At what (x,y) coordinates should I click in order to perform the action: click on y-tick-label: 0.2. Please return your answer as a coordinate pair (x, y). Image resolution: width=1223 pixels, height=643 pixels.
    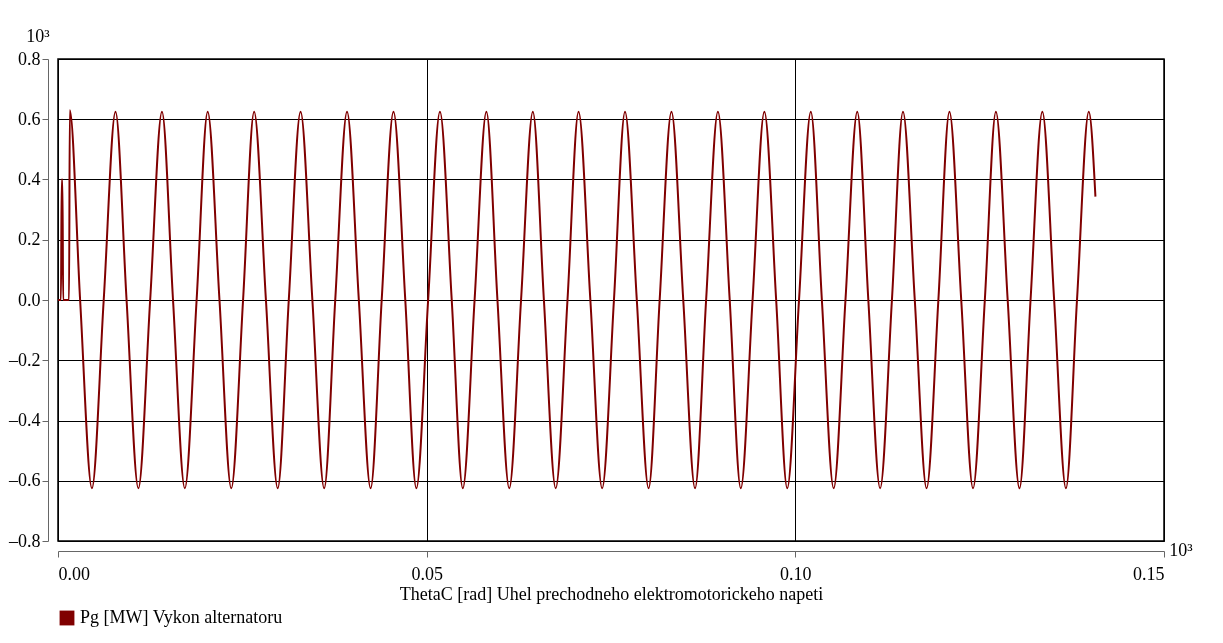
    Looking at the image, I should click on (29, 239).